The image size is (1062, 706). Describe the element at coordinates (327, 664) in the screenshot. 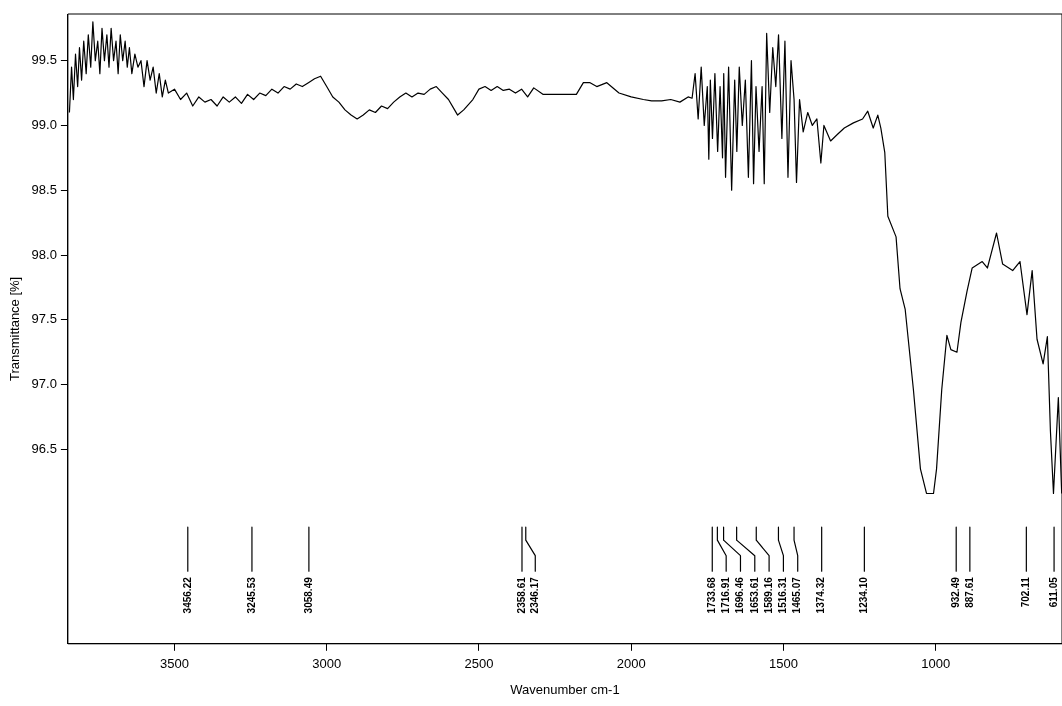

I see `x-tick-label: 3000` at that location.